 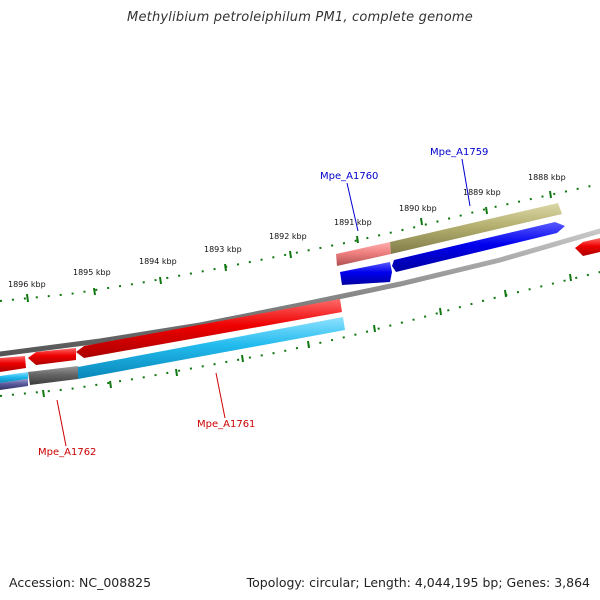 I want to click on gene-blue-large, so click(x=478, y=247).